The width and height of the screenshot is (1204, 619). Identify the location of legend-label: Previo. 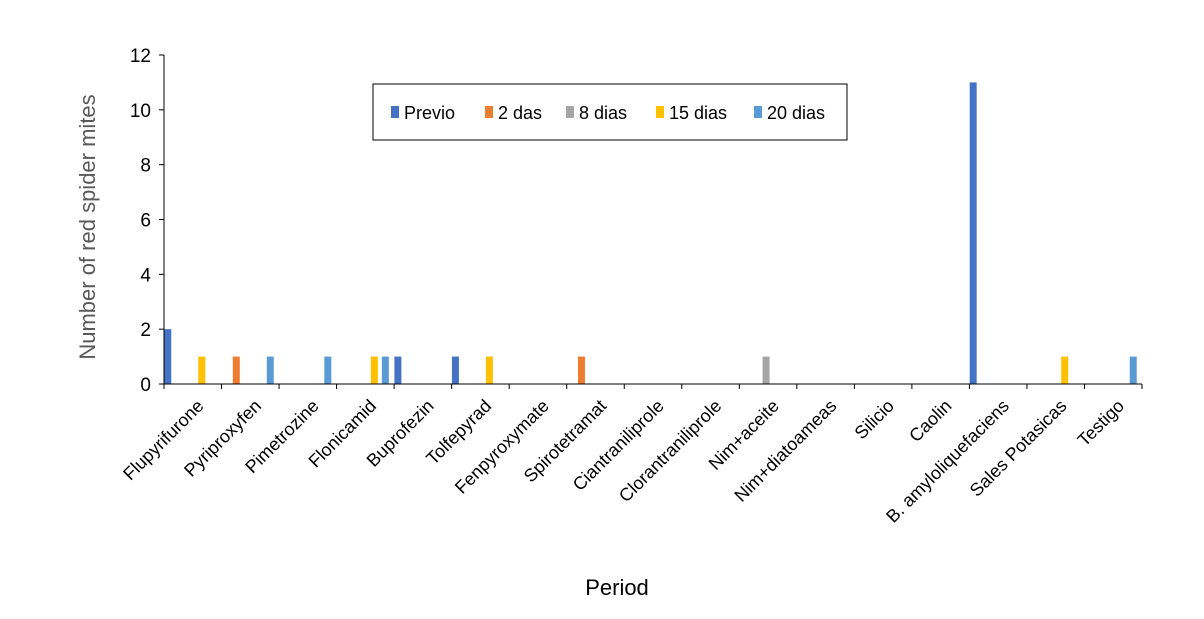
(429, 113).